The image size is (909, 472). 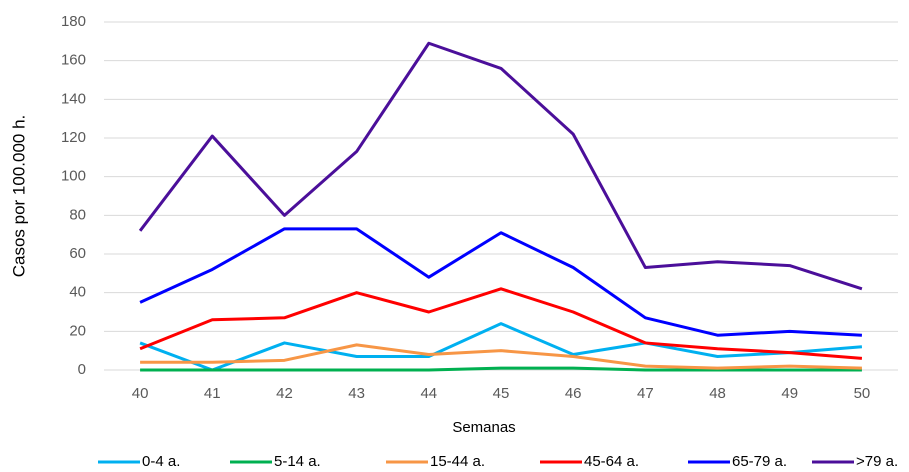 I want to click on x-tick-label: 47, so click(x=645, y=393).